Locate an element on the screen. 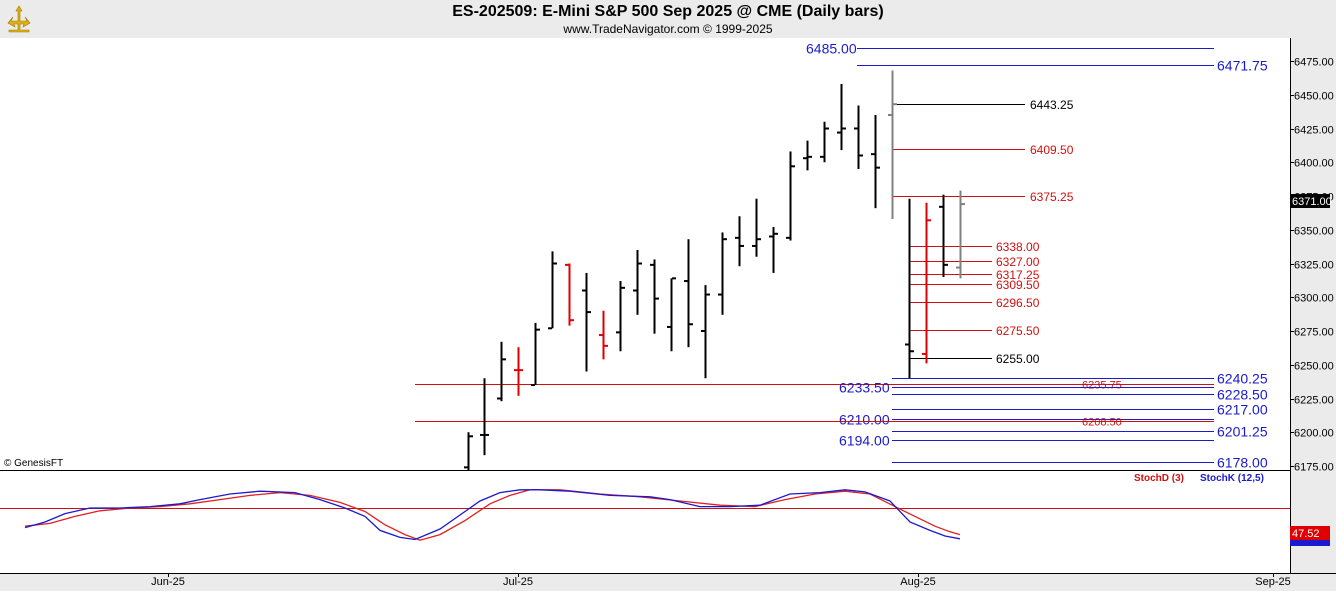  level-label: 6296.50 is located at coordinates (1018, 303).